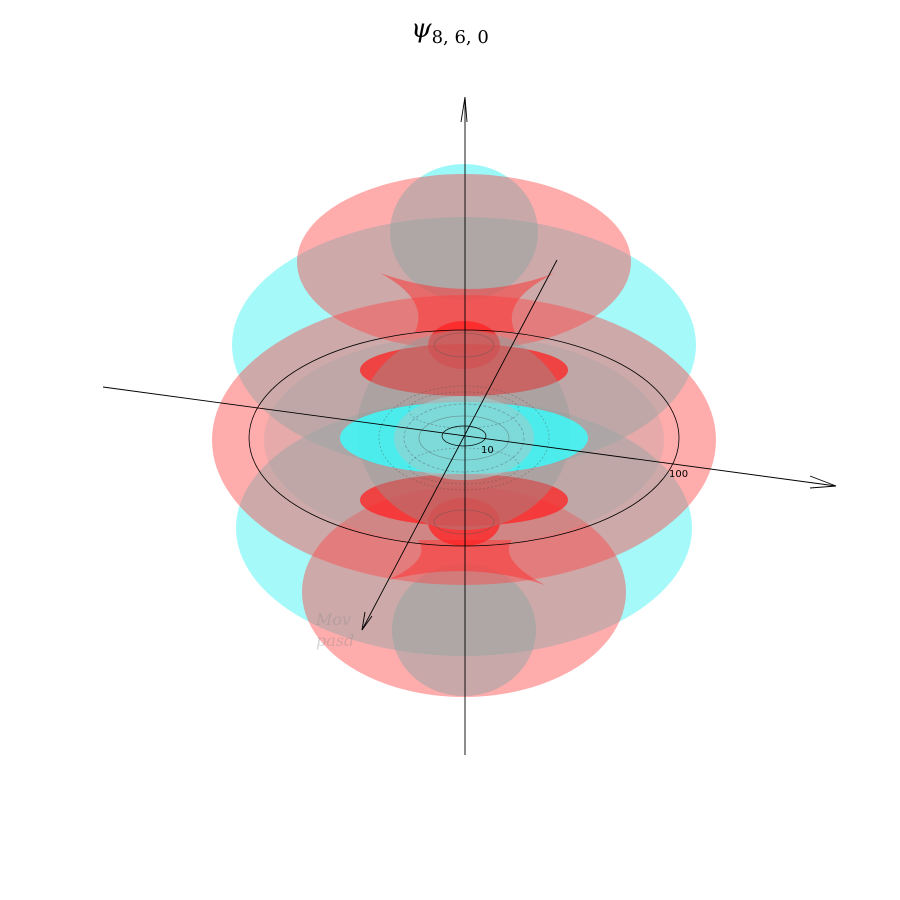 Image resolution: width=900 pixels, height=900 pixels. I want to click on positive-lobe-bottom, so click(464, 592).